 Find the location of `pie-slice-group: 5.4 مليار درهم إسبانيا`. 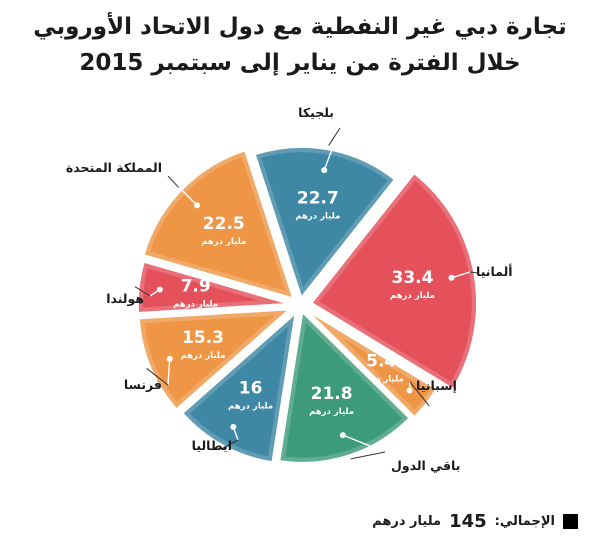

pie-slice-group: 5.4 مليار درهم إسبانيا is located at coordinates (380, 365).